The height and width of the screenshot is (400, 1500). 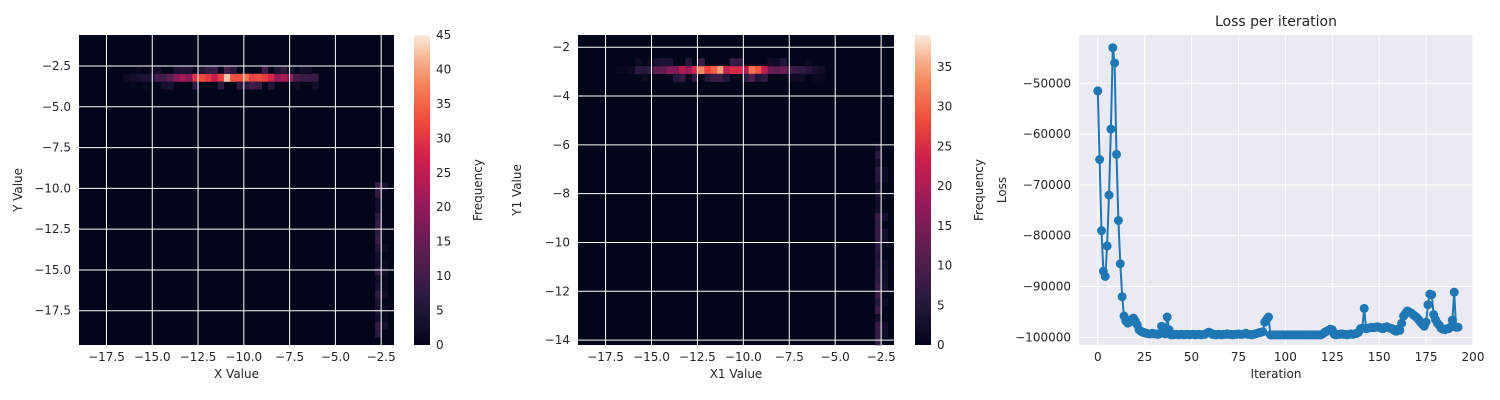 I want to click on x-tick-label: 200, so click(x=1473, y=357).